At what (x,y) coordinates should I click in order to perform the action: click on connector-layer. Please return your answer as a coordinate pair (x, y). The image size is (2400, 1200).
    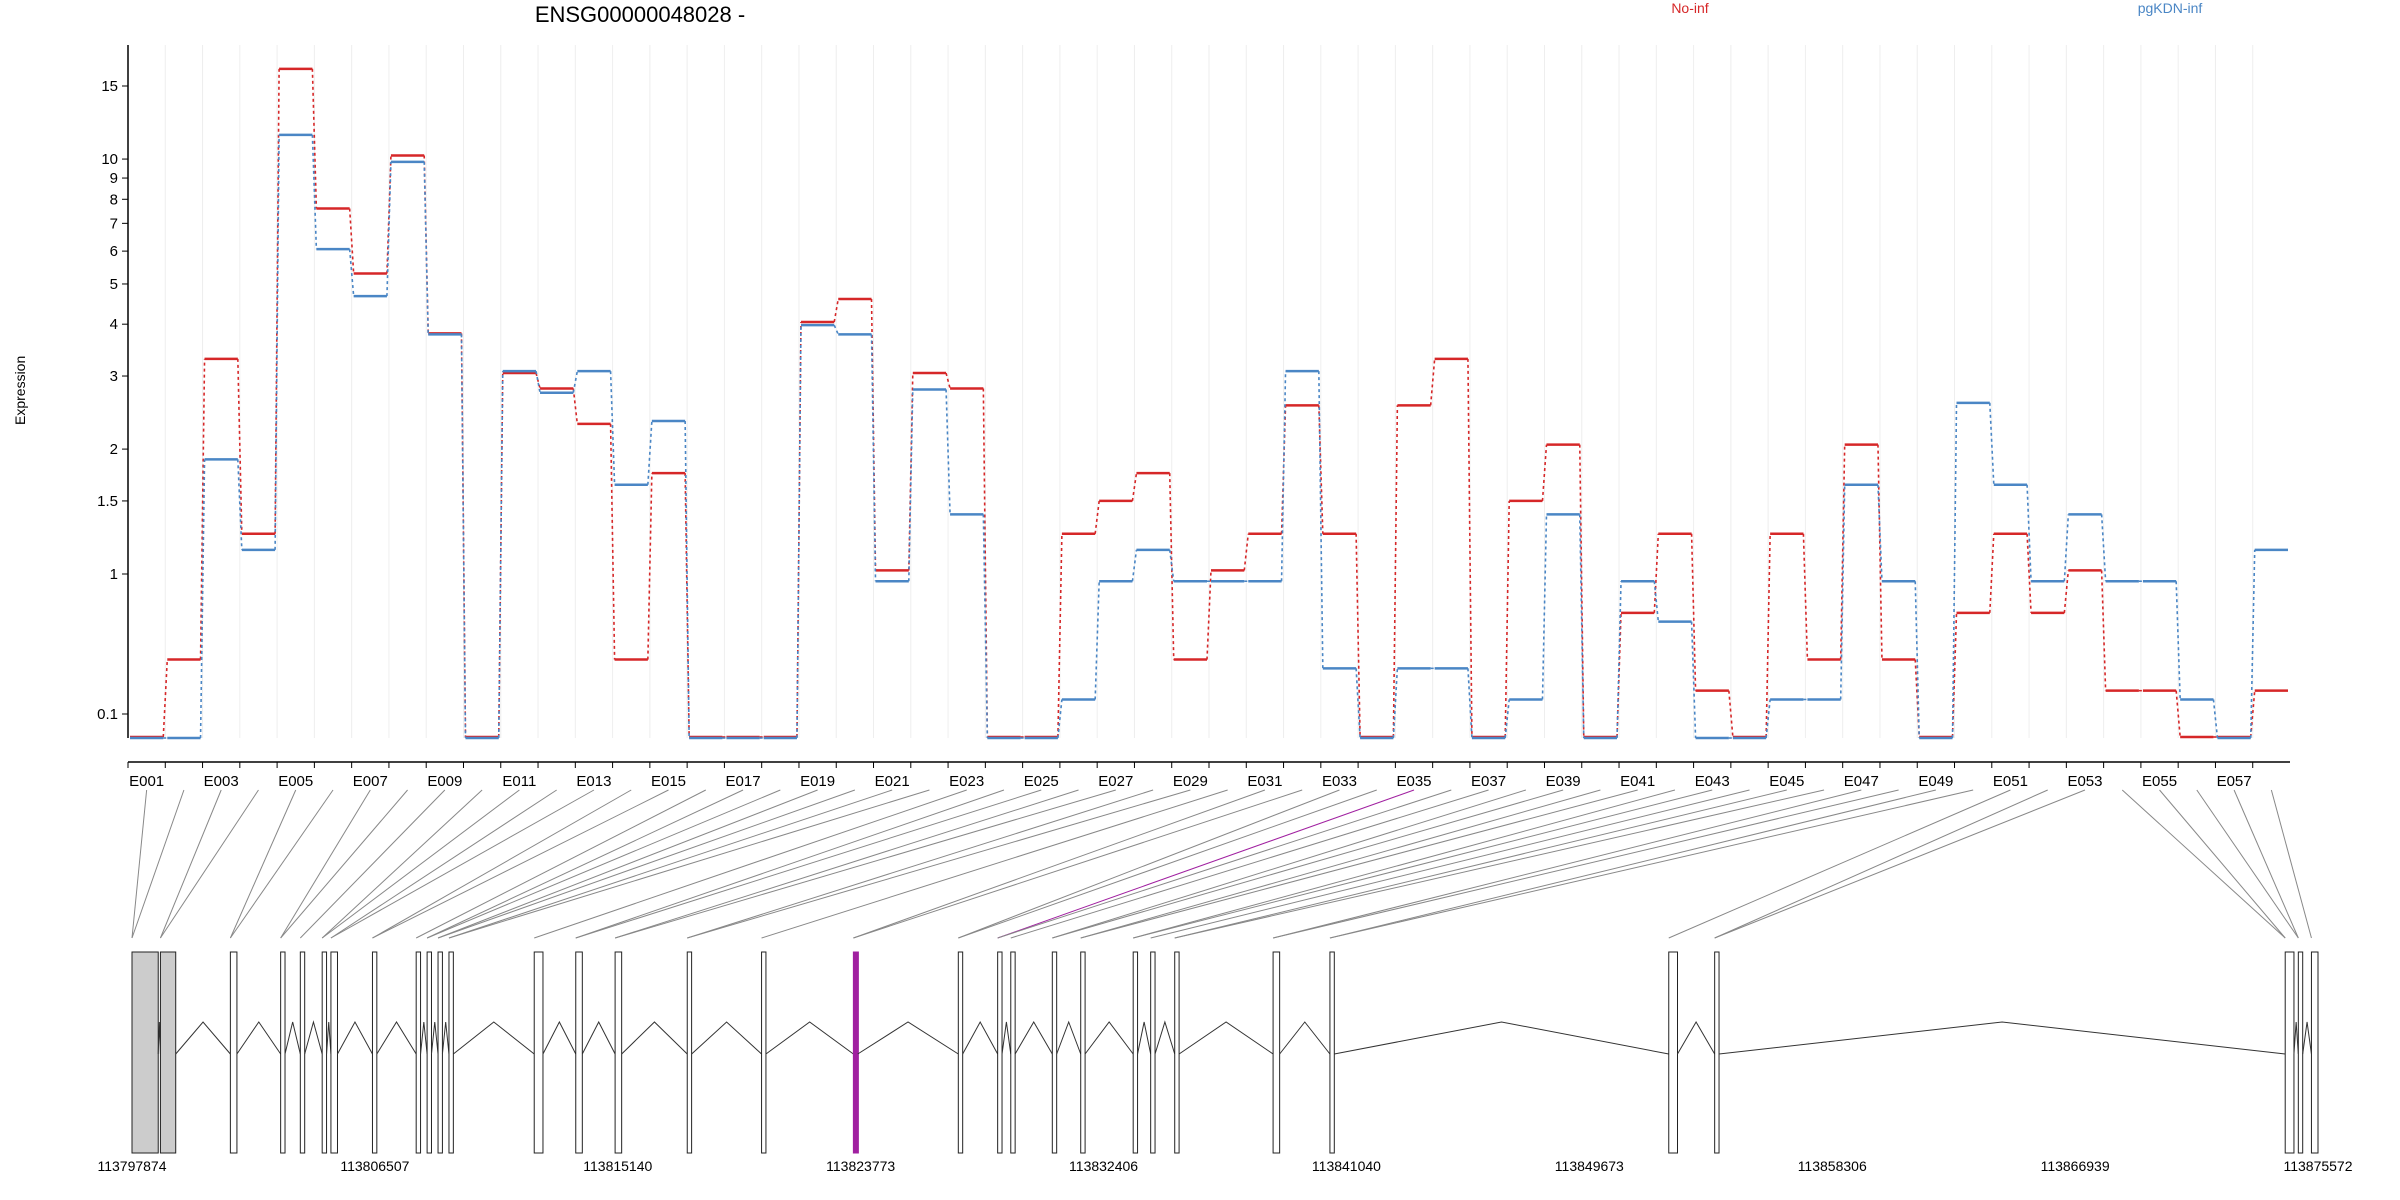
    Looking at the image, I should click on (1221, 864).